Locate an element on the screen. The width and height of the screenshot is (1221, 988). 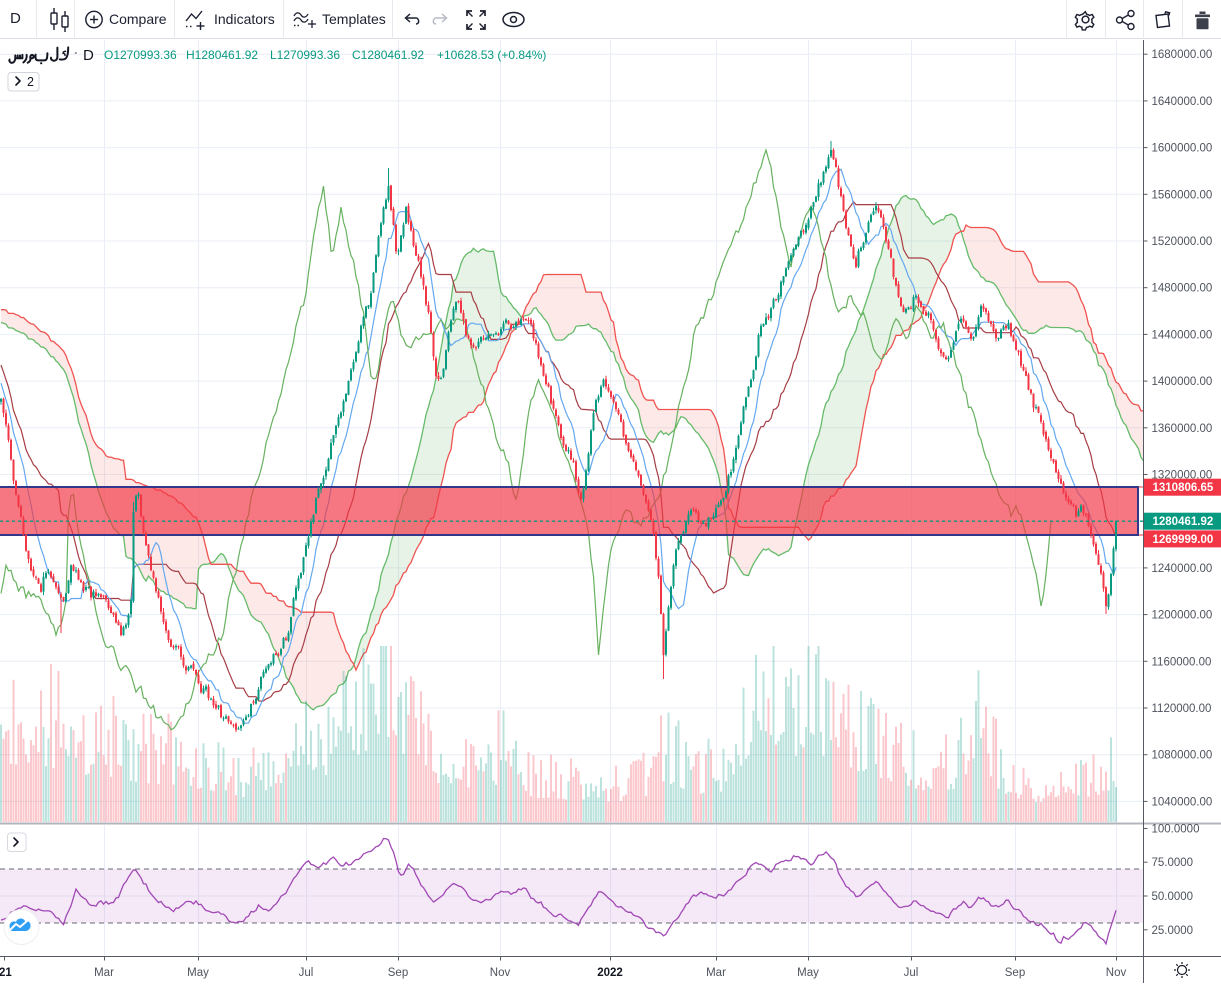
svg-text: '21 is located at coordinates (6, 973).